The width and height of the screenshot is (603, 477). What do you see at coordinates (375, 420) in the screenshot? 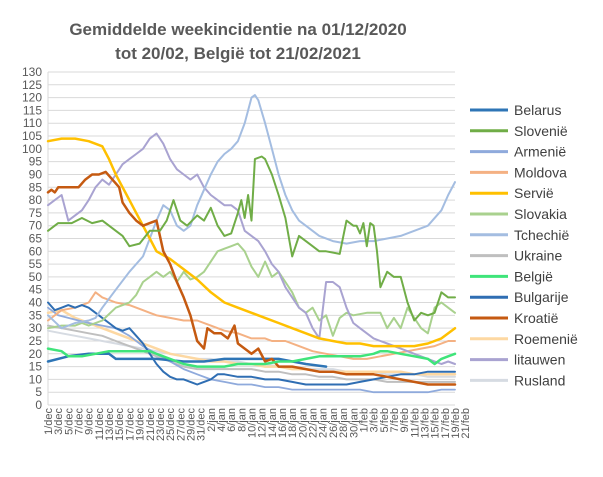
I see `x-tick-label: 3/feb` at bounding box center [375, 420].